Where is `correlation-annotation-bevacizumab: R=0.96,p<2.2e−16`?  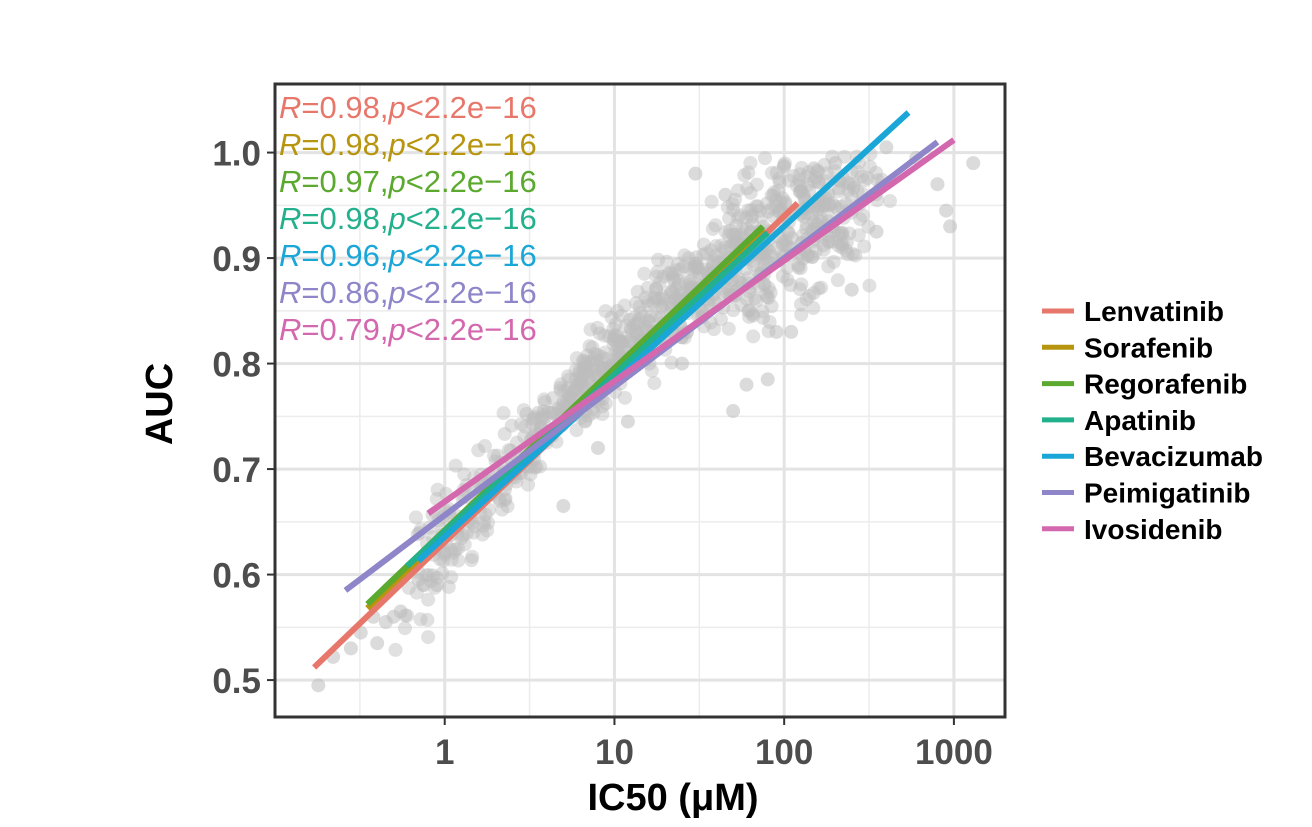 correlation-annotation-bevacizumab: R=0.96,p<2.2e−16 is located at coordinates (408, 255).